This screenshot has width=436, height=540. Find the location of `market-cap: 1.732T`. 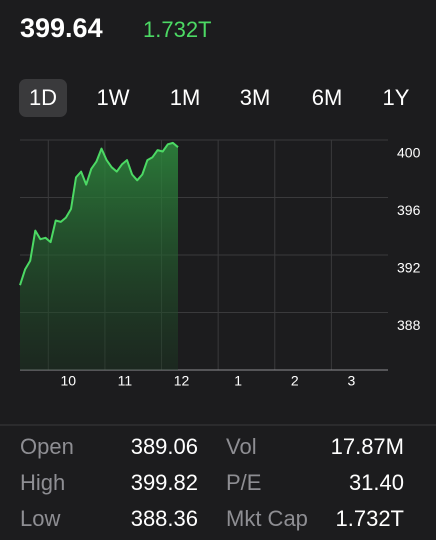

market-cap: 1.732T is located at coordinates (177, 29).